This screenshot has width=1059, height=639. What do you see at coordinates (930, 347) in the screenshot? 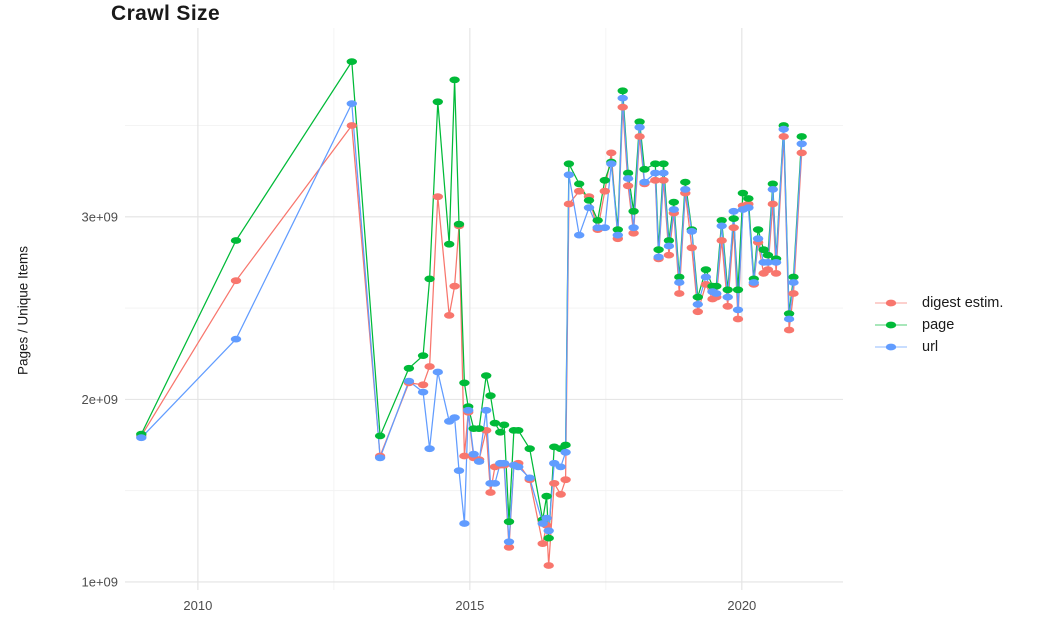
I see `legend-label: url` at bounding box center [930, 347].